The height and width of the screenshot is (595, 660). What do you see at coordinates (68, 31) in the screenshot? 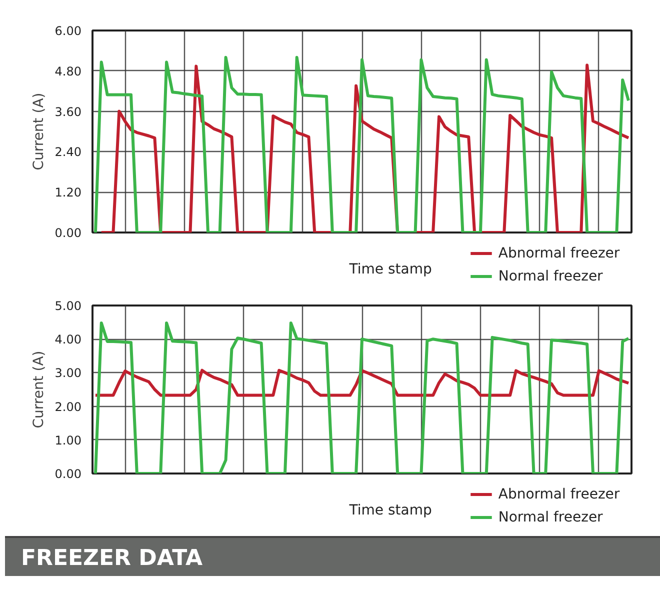
I see `y-tick-label: 6.00` at bounding box center [68, 31].